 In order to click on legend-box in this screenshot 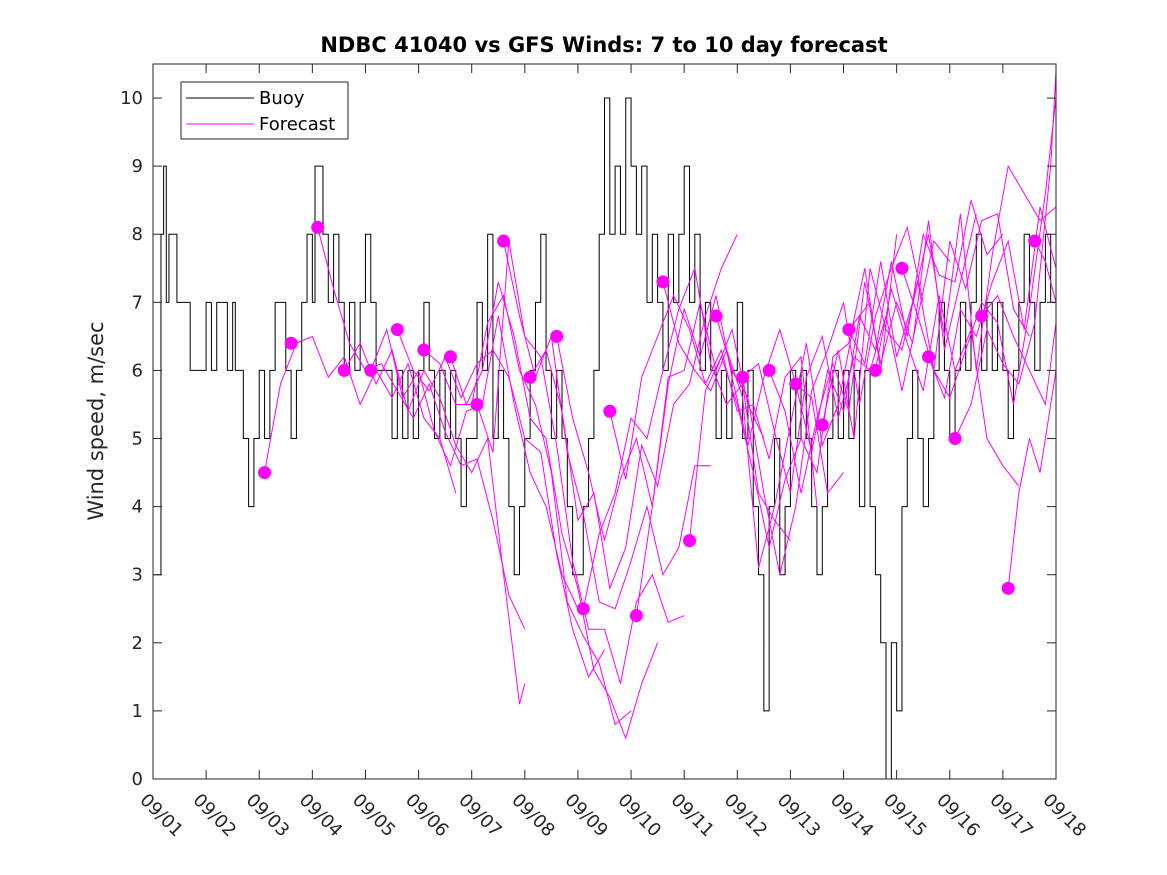, I will do `click(264, 110)`.